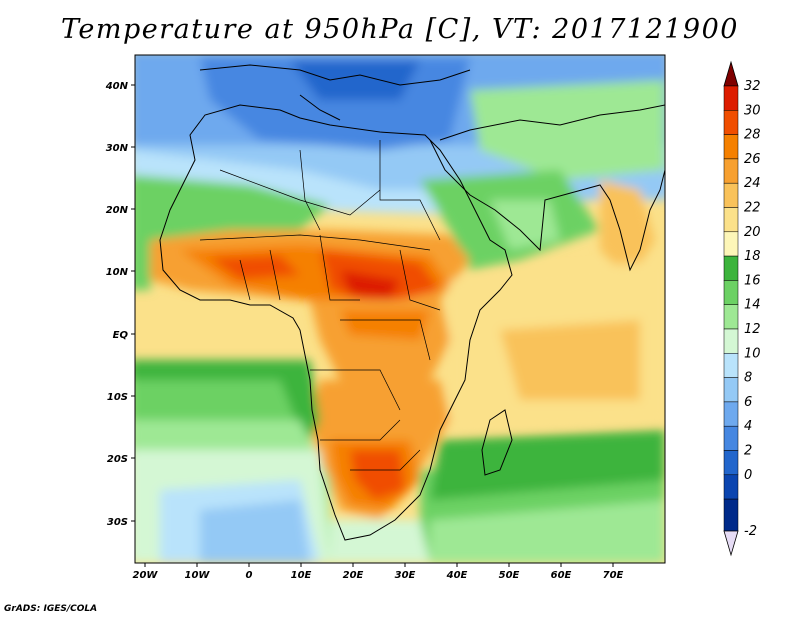  Describe the element at coordinates (353, 575) in the screenshot. I see `lon-label-20e: 20E` at that location.